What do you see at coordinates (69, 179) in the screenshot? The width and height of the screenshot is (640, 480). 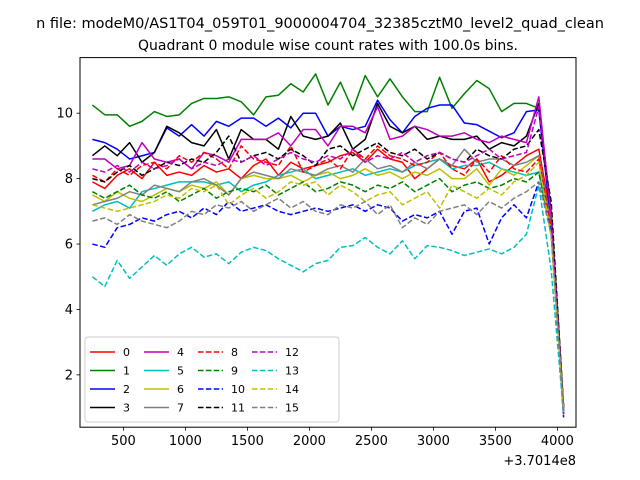 I see `y-tick-label: 8` at bounding box center [69, 179].